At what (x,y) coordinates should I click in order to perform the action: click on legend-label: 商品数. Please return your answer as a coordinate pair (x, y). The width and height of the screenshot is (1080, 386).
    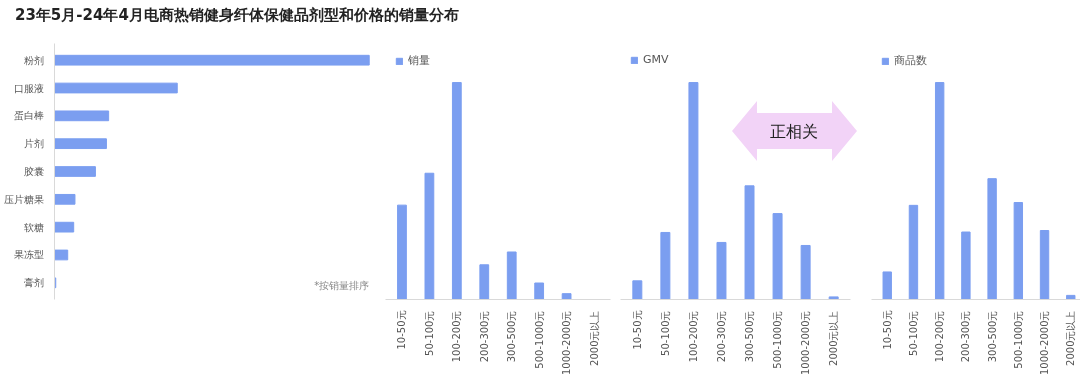
    Looking at the image, I should click on (910, 60).